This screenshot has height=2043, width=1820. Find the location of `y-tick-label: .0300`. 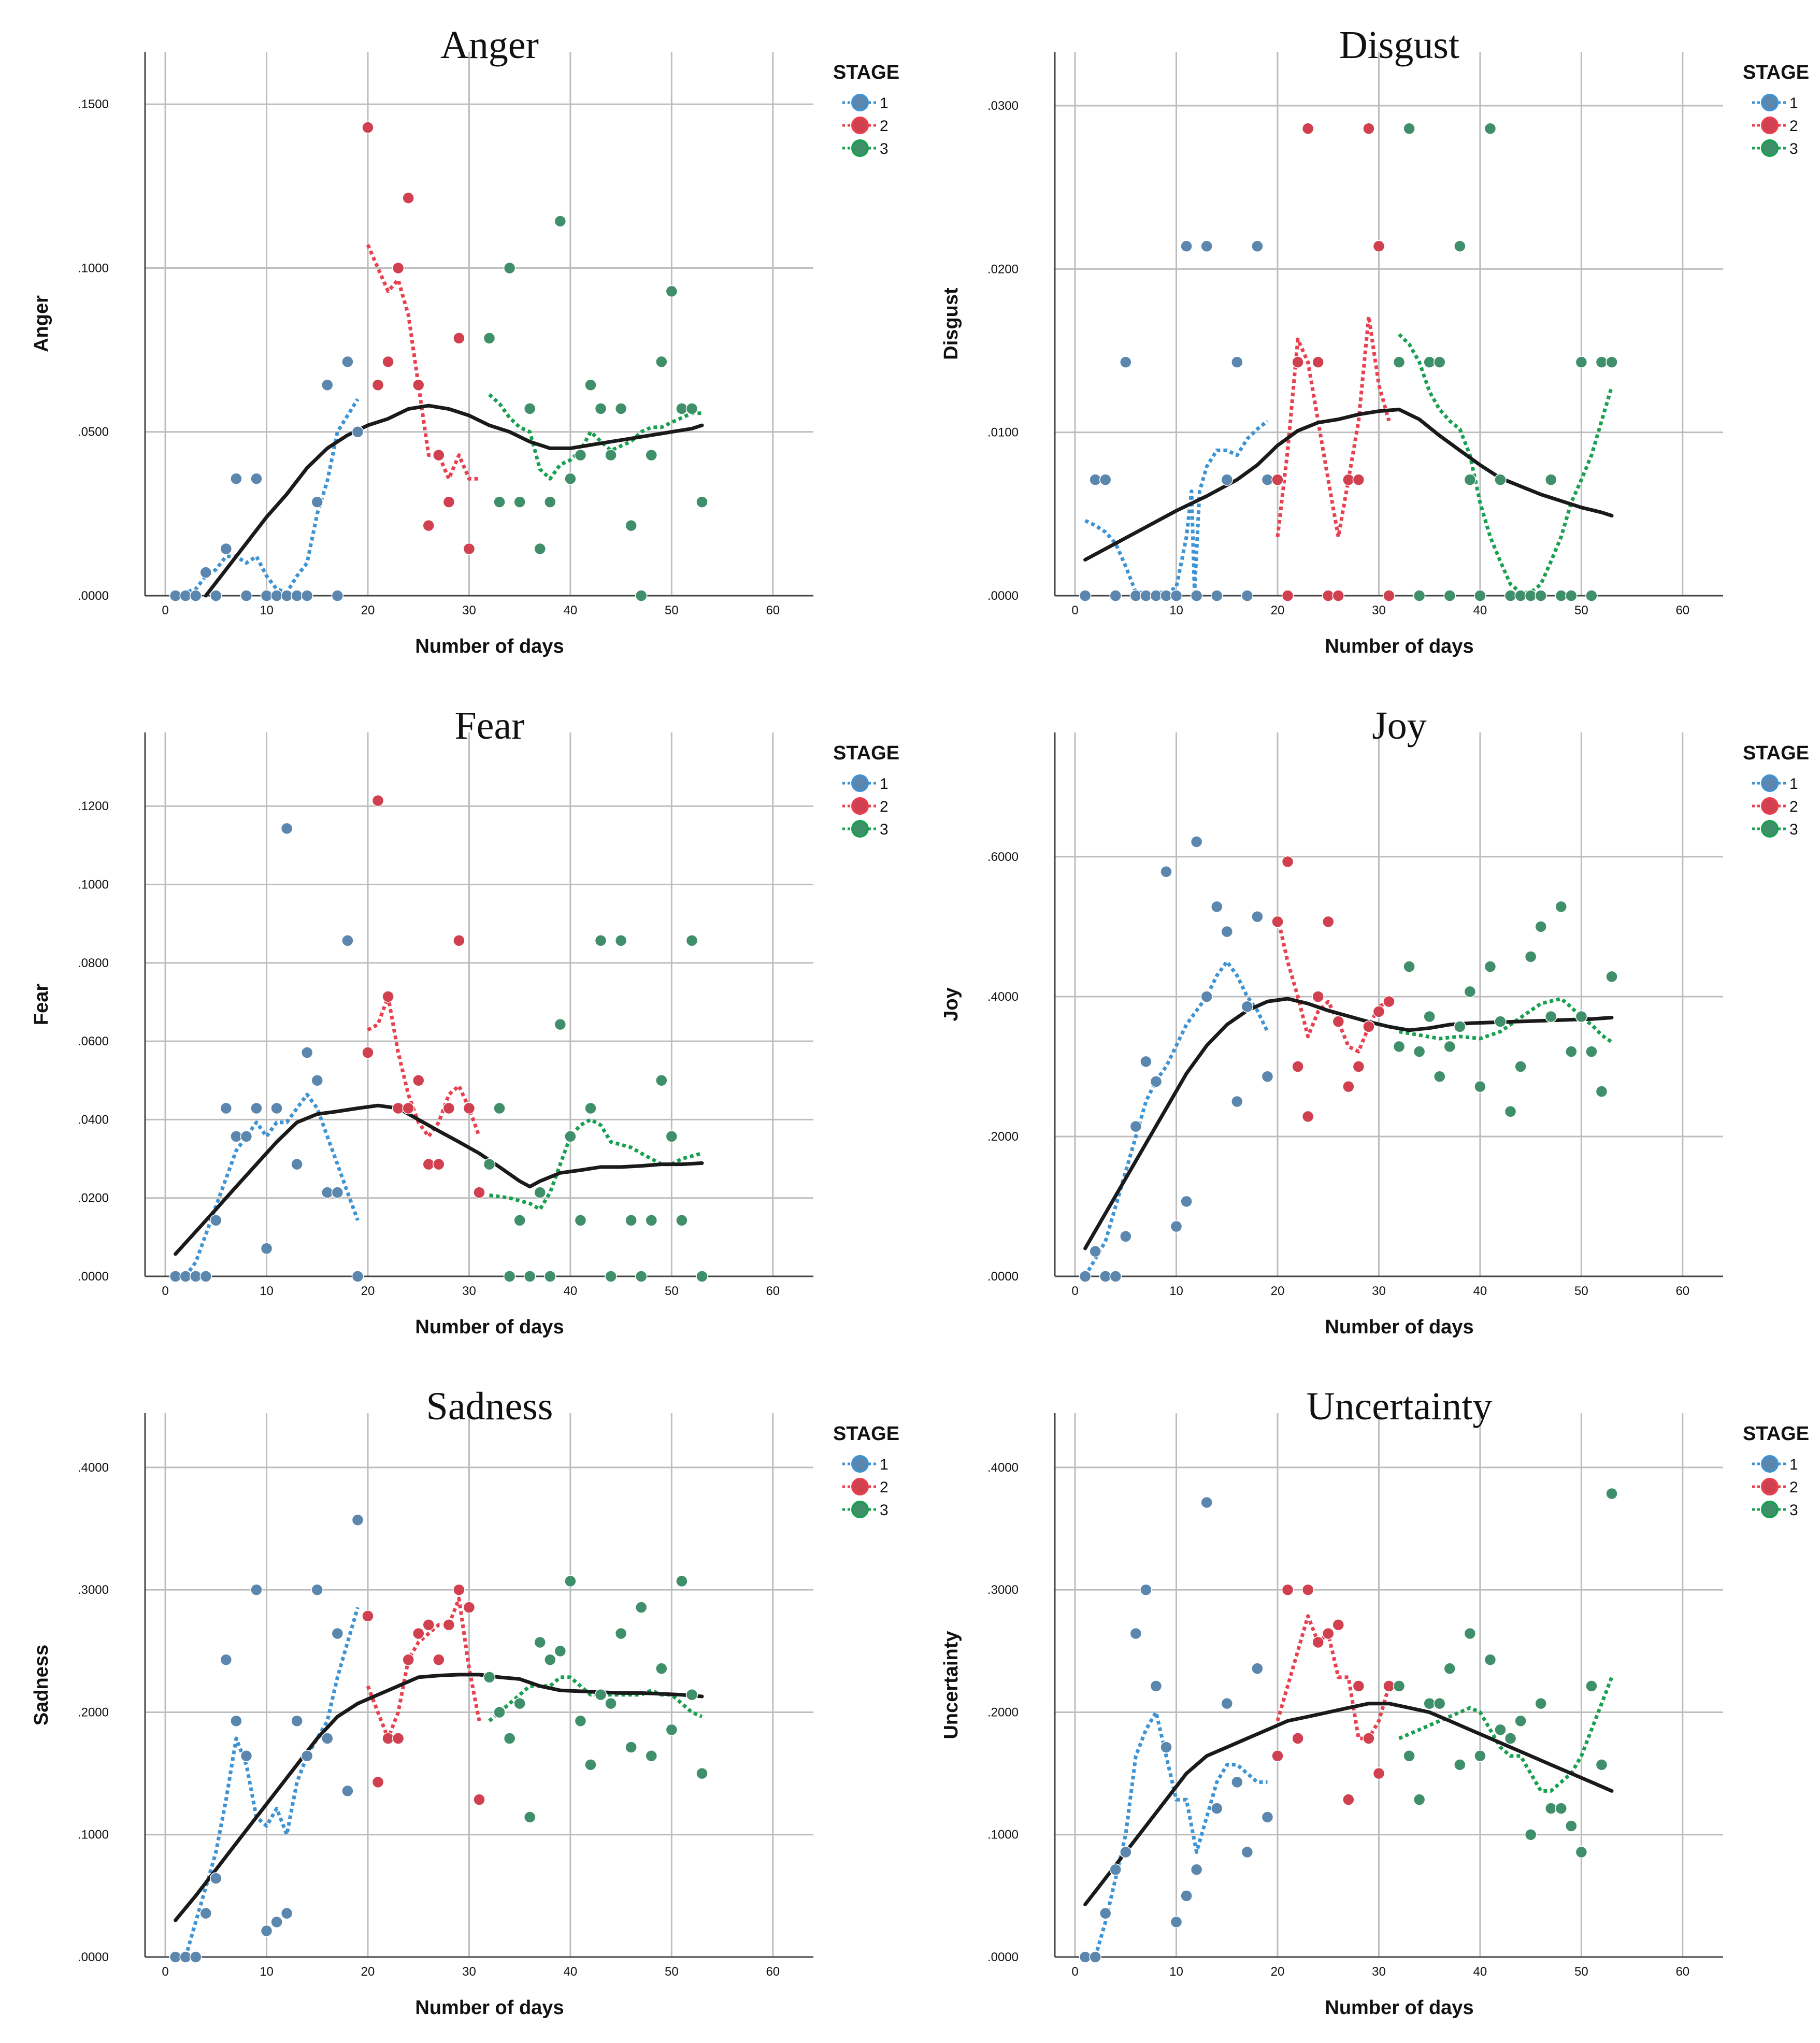

y-tick-label: .0300 is located at coordinates (1003, 106).